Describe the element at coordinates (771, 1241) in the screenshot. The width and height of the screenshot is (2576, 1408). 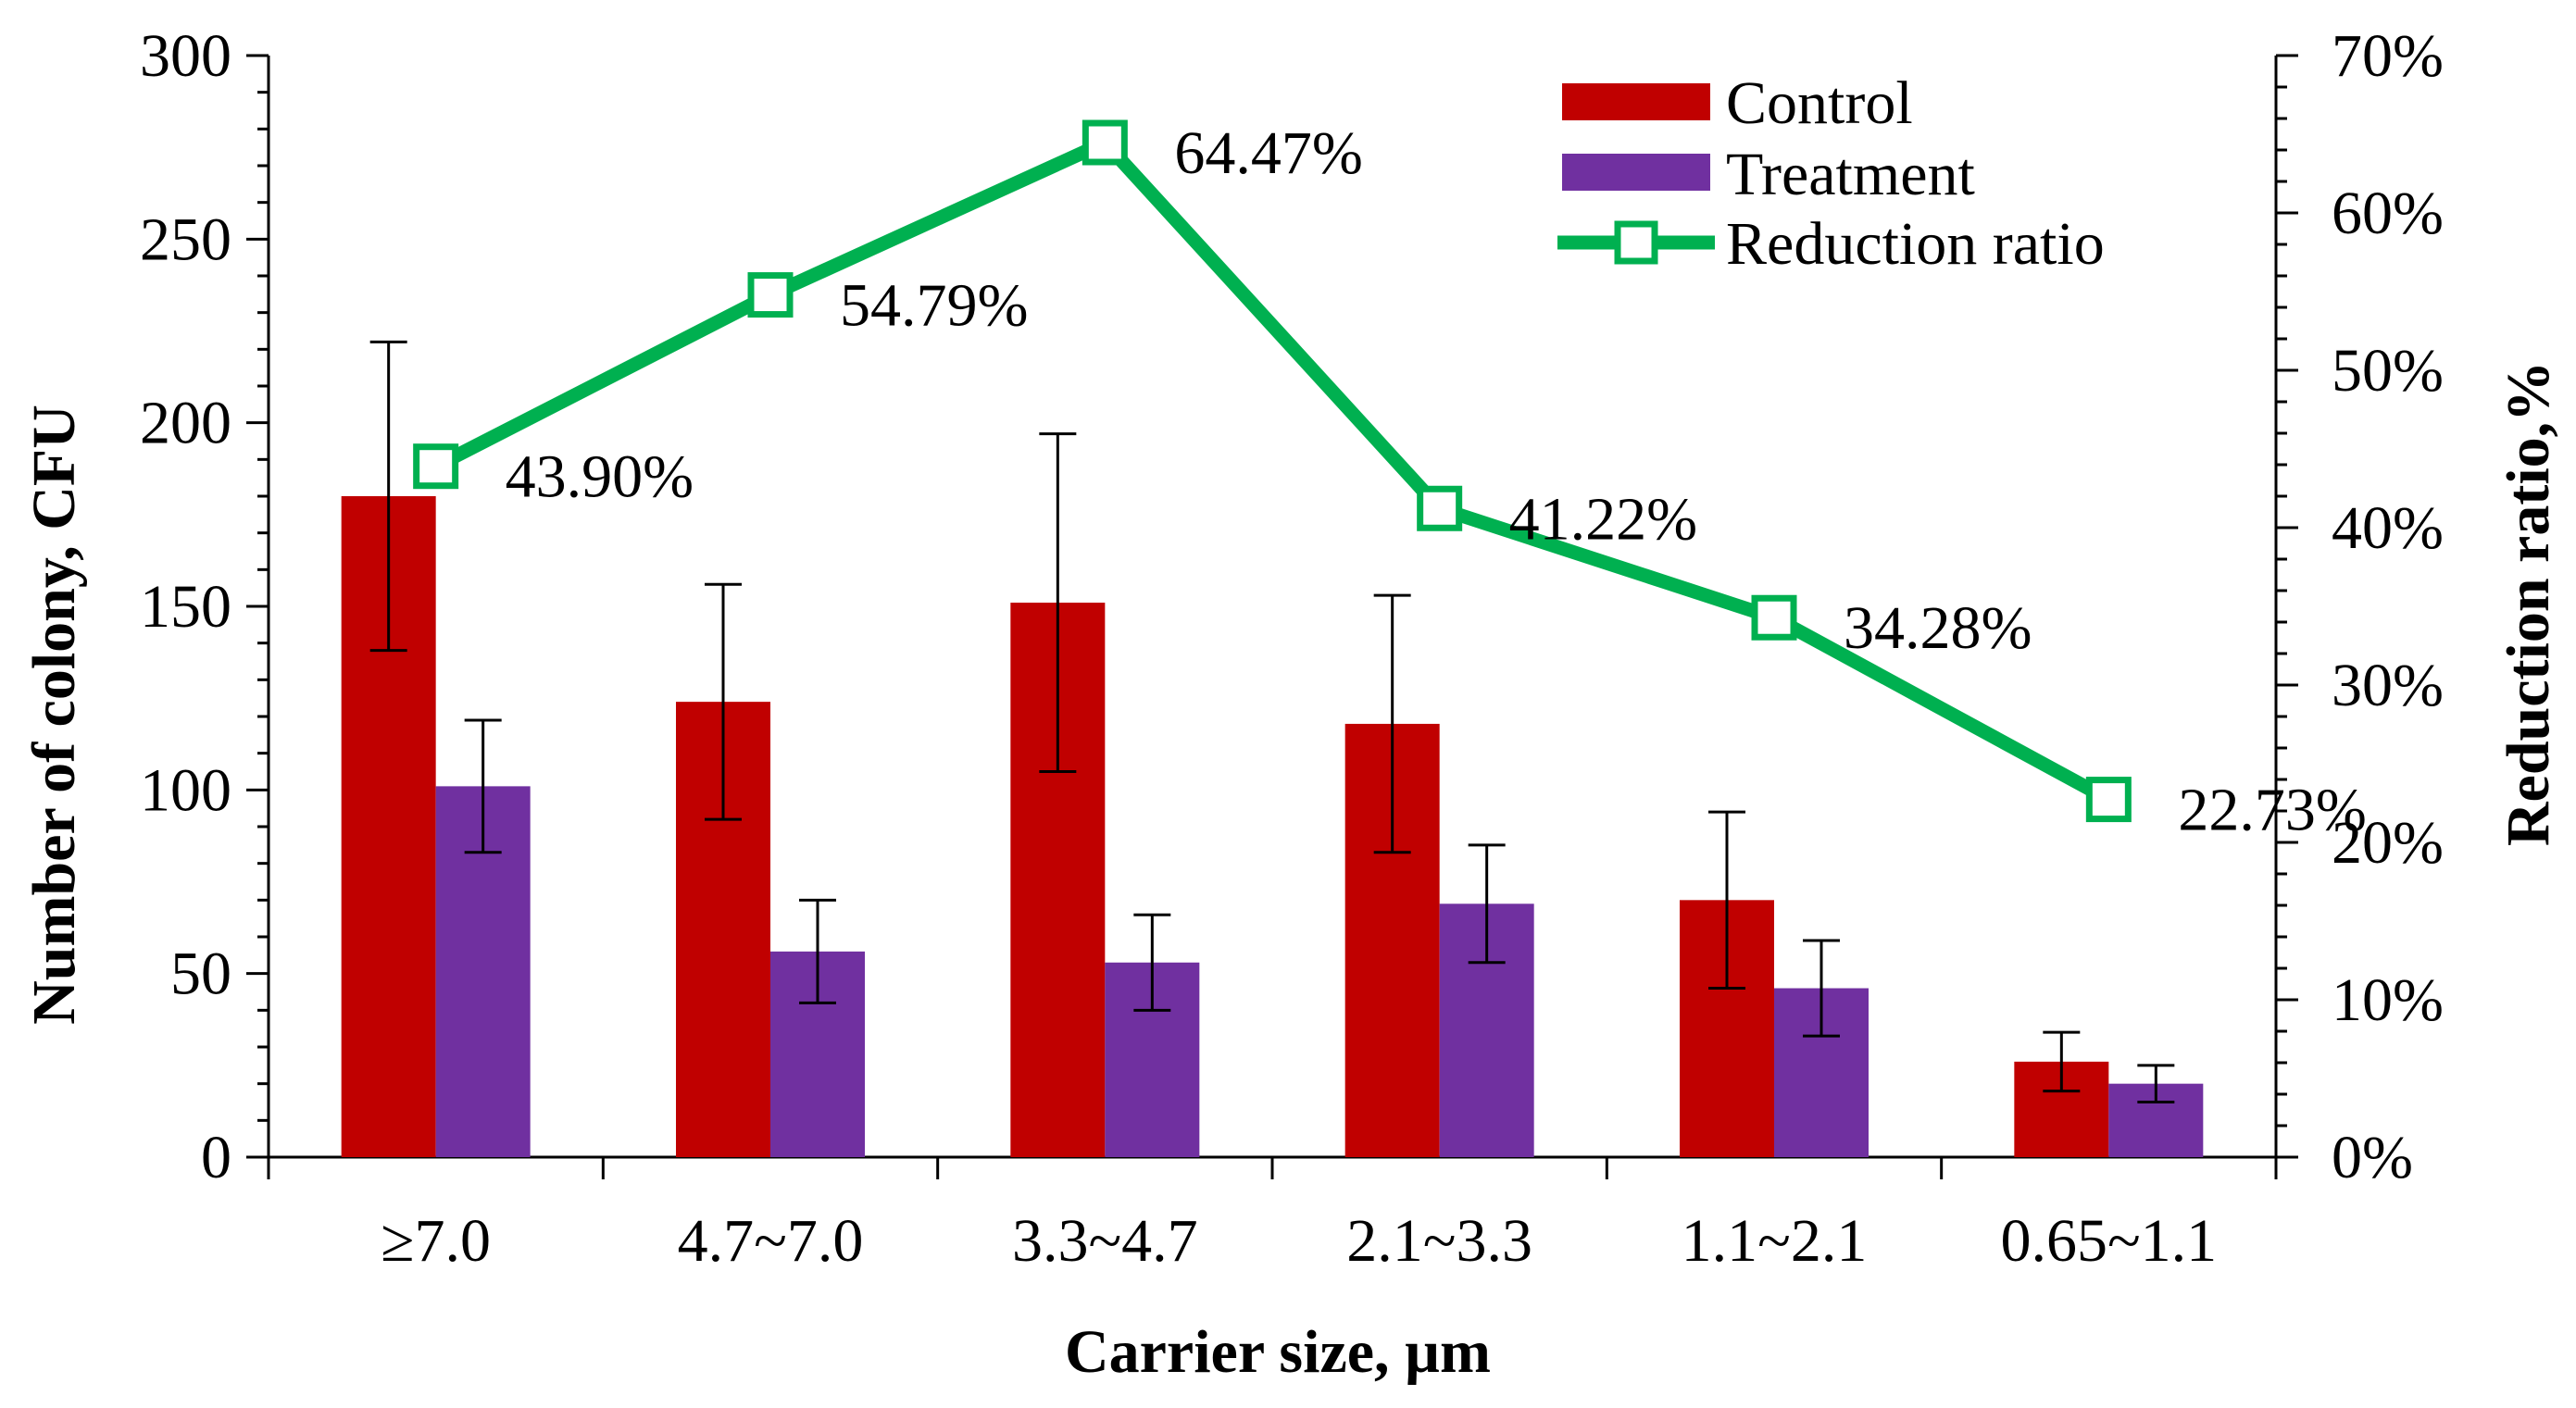
I see `x-tick-label: 4.7~7.0` at that location.